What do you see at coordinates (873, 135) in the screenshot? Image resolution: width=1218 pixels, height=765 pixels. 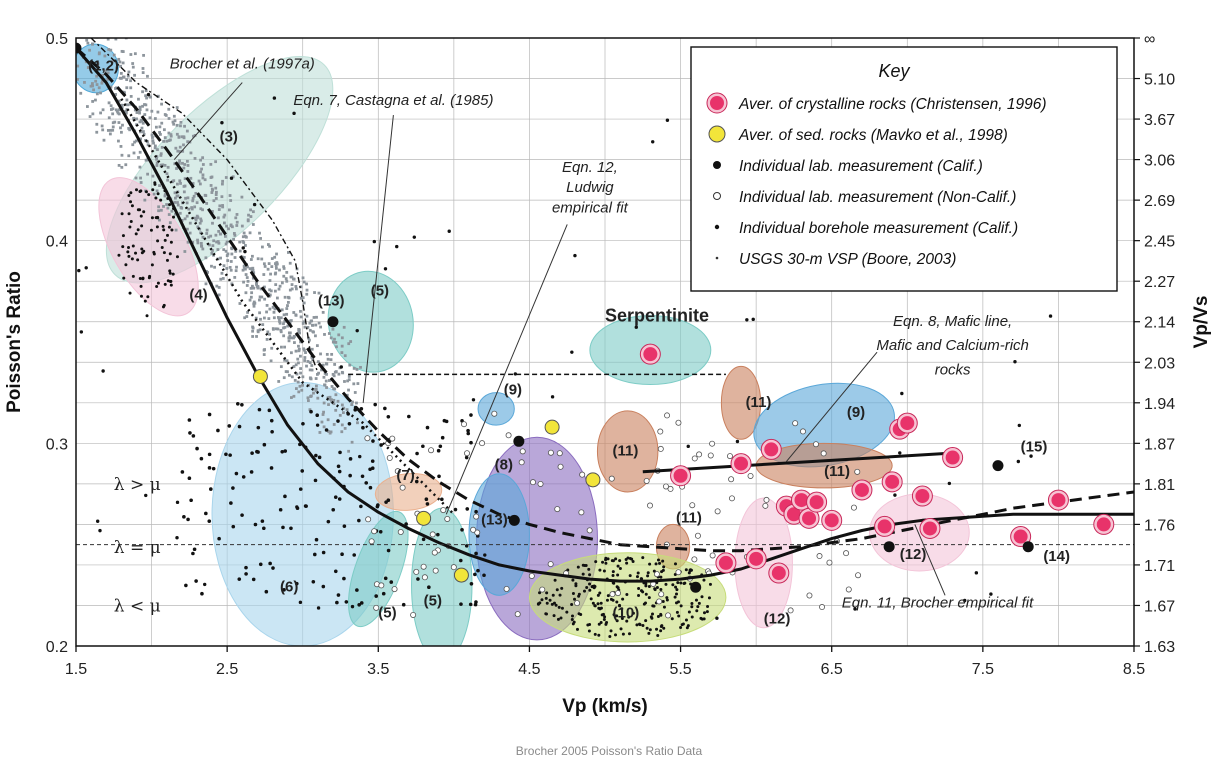 I see `legend-label: Aver. of sed. rocks (Mavko et al., 1998)` at bounding box center [873, 135].